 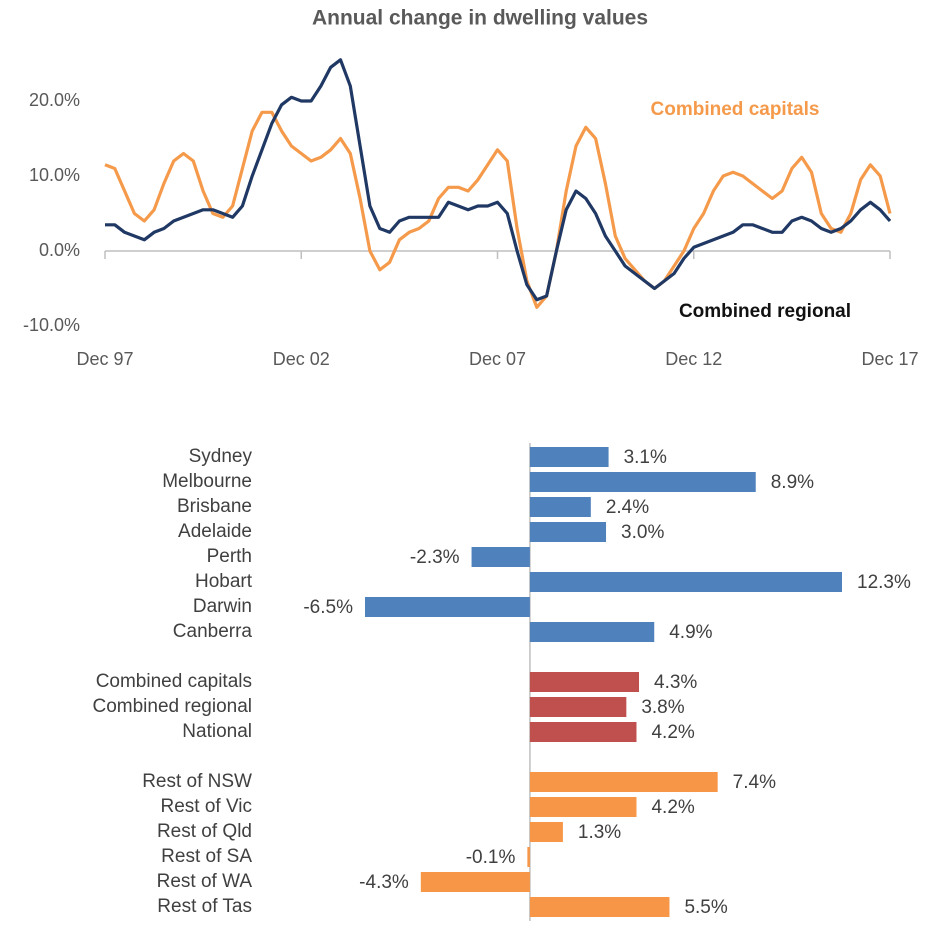 I want to click on value-label: 3.8%, so click(x=662, y=707).